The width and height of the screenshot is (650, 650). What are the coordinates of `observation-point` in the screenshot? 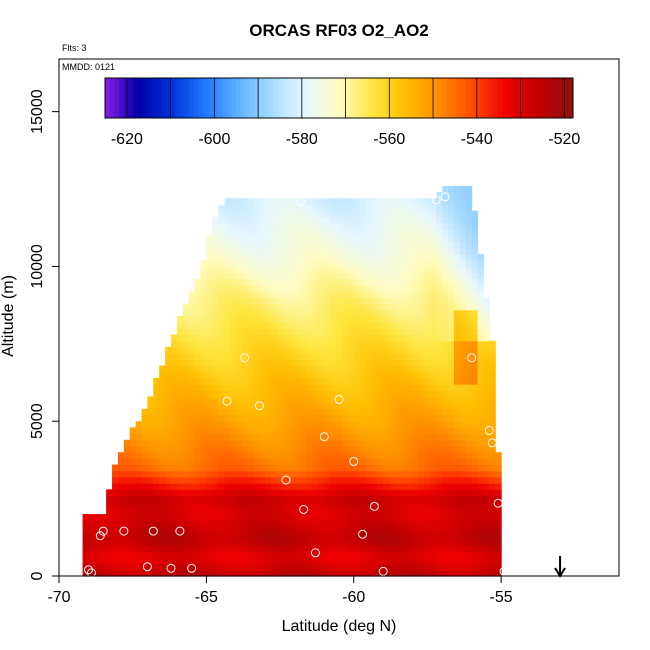 It's located at (180, 531).